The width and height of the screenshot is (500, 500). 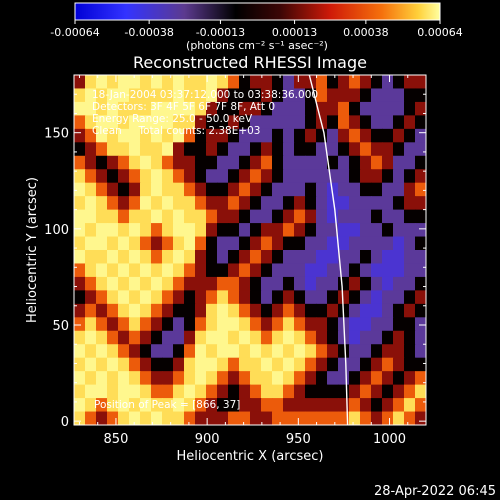 I want to click on info-clean-counts: Clean Total counts: 2.38E+03, so click(x=176, y=131).